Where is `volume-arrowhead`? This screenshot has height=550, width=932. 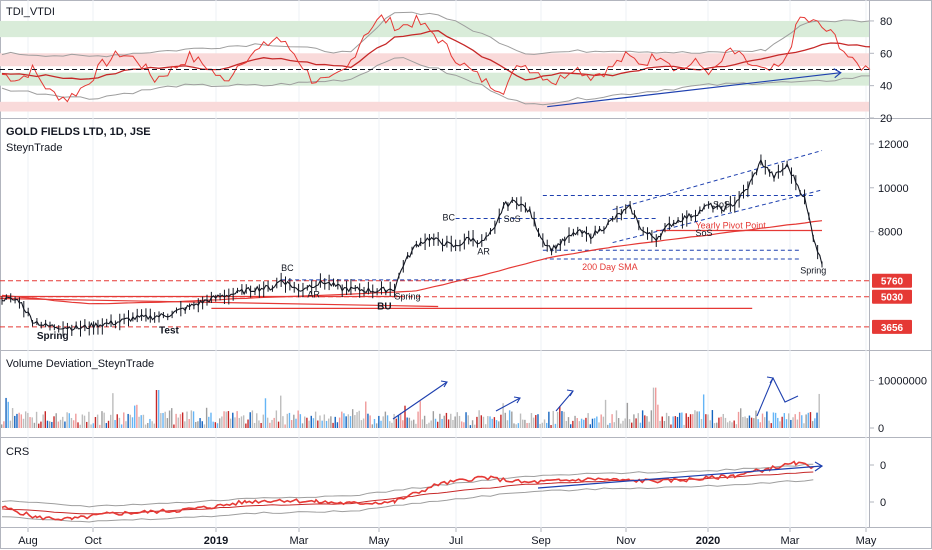
volume-arrowhead is located at coordinates (570, 393).